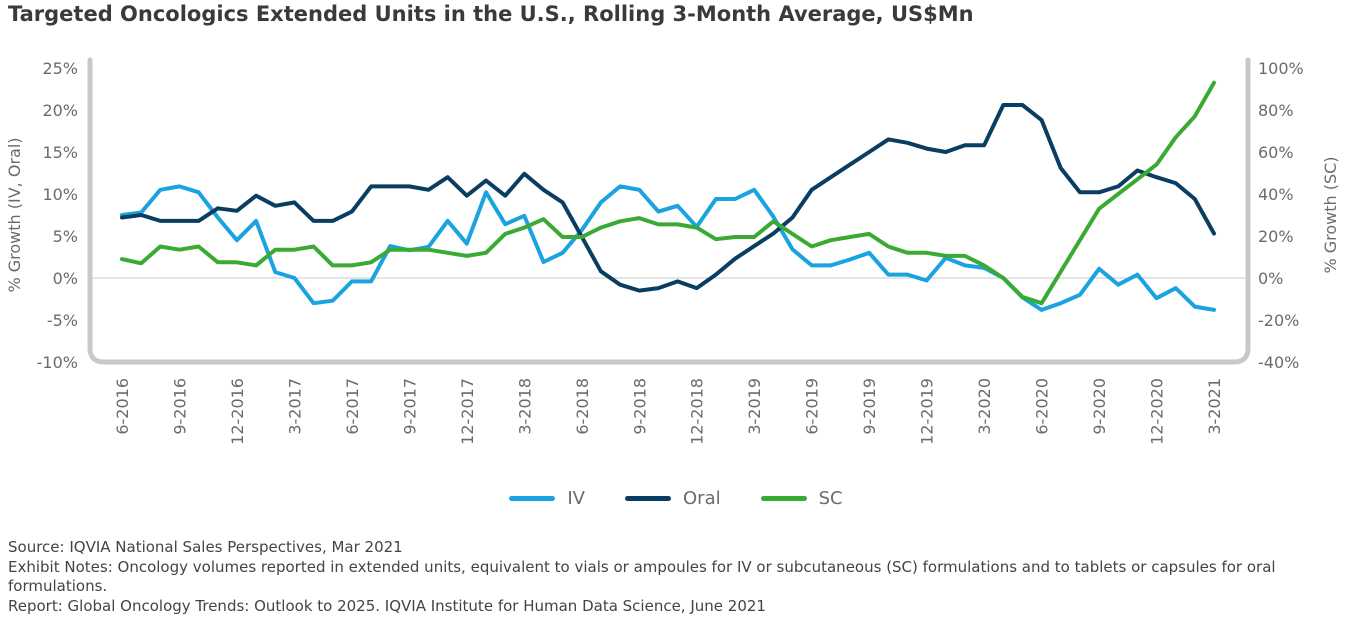 The width and height of the screenshot is (1352, 644). Describe the element at coordinates (179, 406) in the screenshot. I see `x-tick-label: 9-2016` at that location.